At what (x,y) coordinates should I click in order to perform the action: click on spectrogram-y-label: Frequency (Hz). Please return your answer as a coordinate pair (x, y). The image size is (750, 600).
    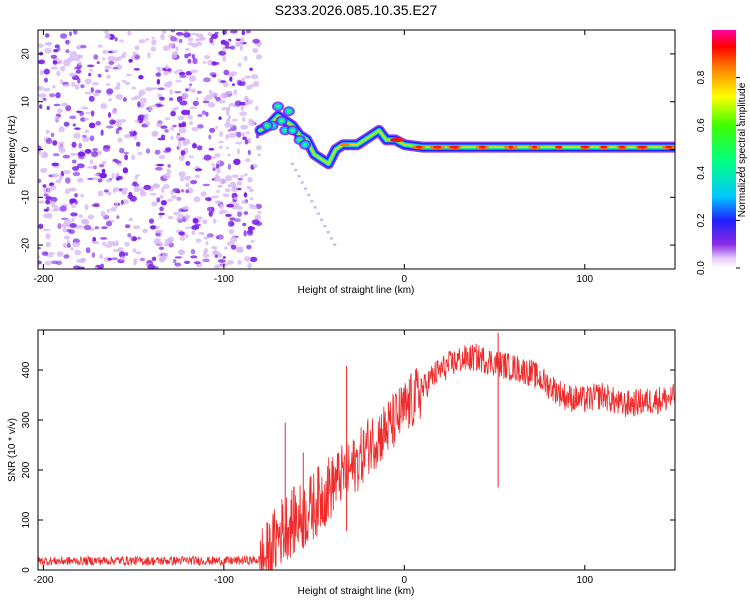
    Looking at the image, I should click on (12, 150).